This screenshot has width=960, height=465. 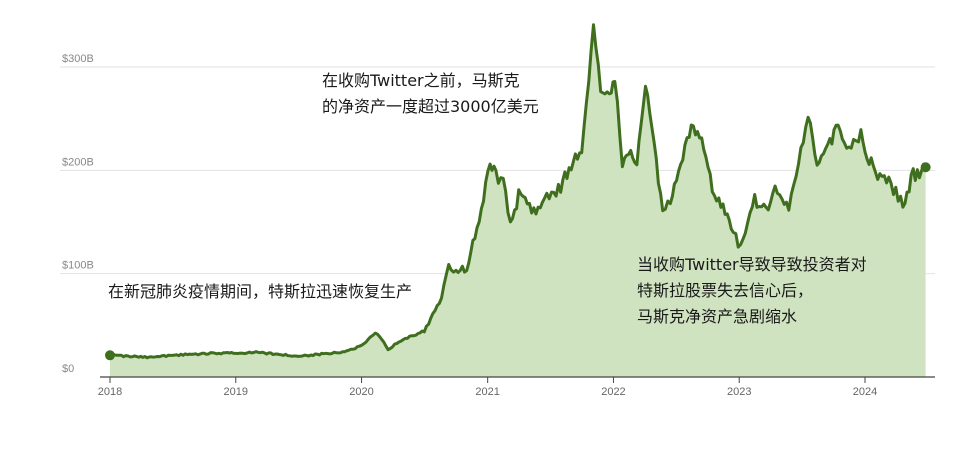 I want to click on annotation-covid-line: 在新冠肺炎疫情期间，特斯拉迅速恢复生产, so click(x=260, y=291).